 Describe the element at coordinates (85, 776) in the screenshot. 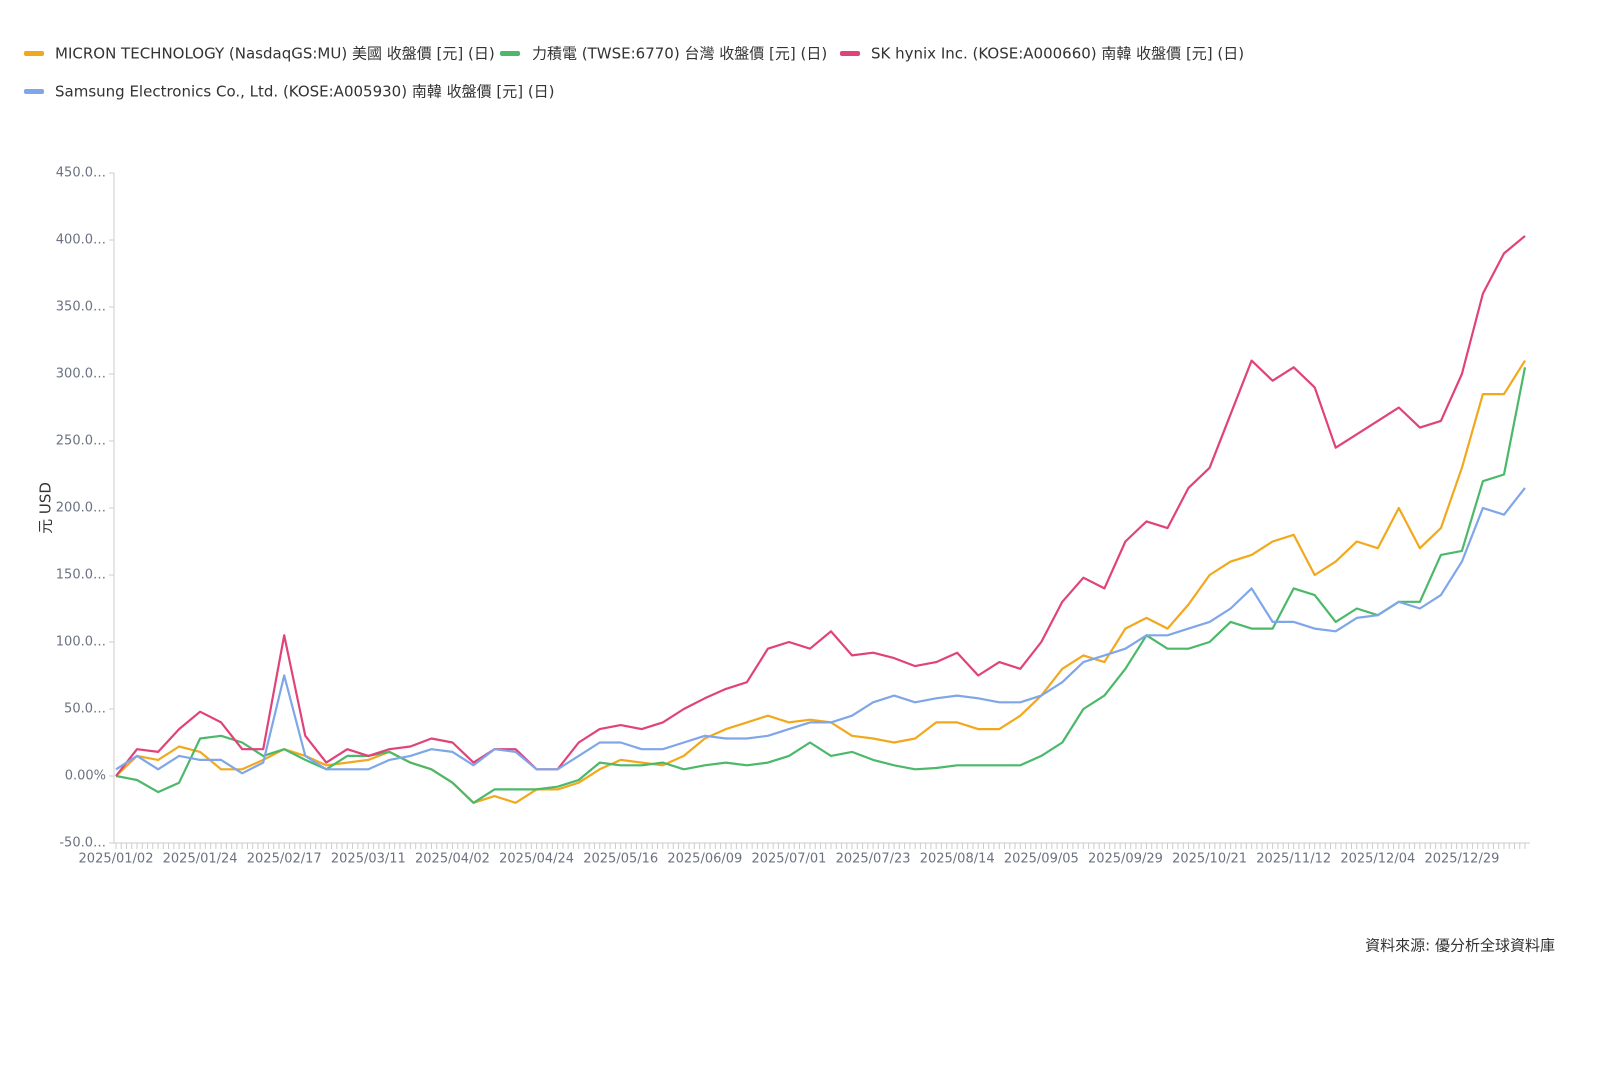

I see `y-tick-label: 0.00%` at that location.